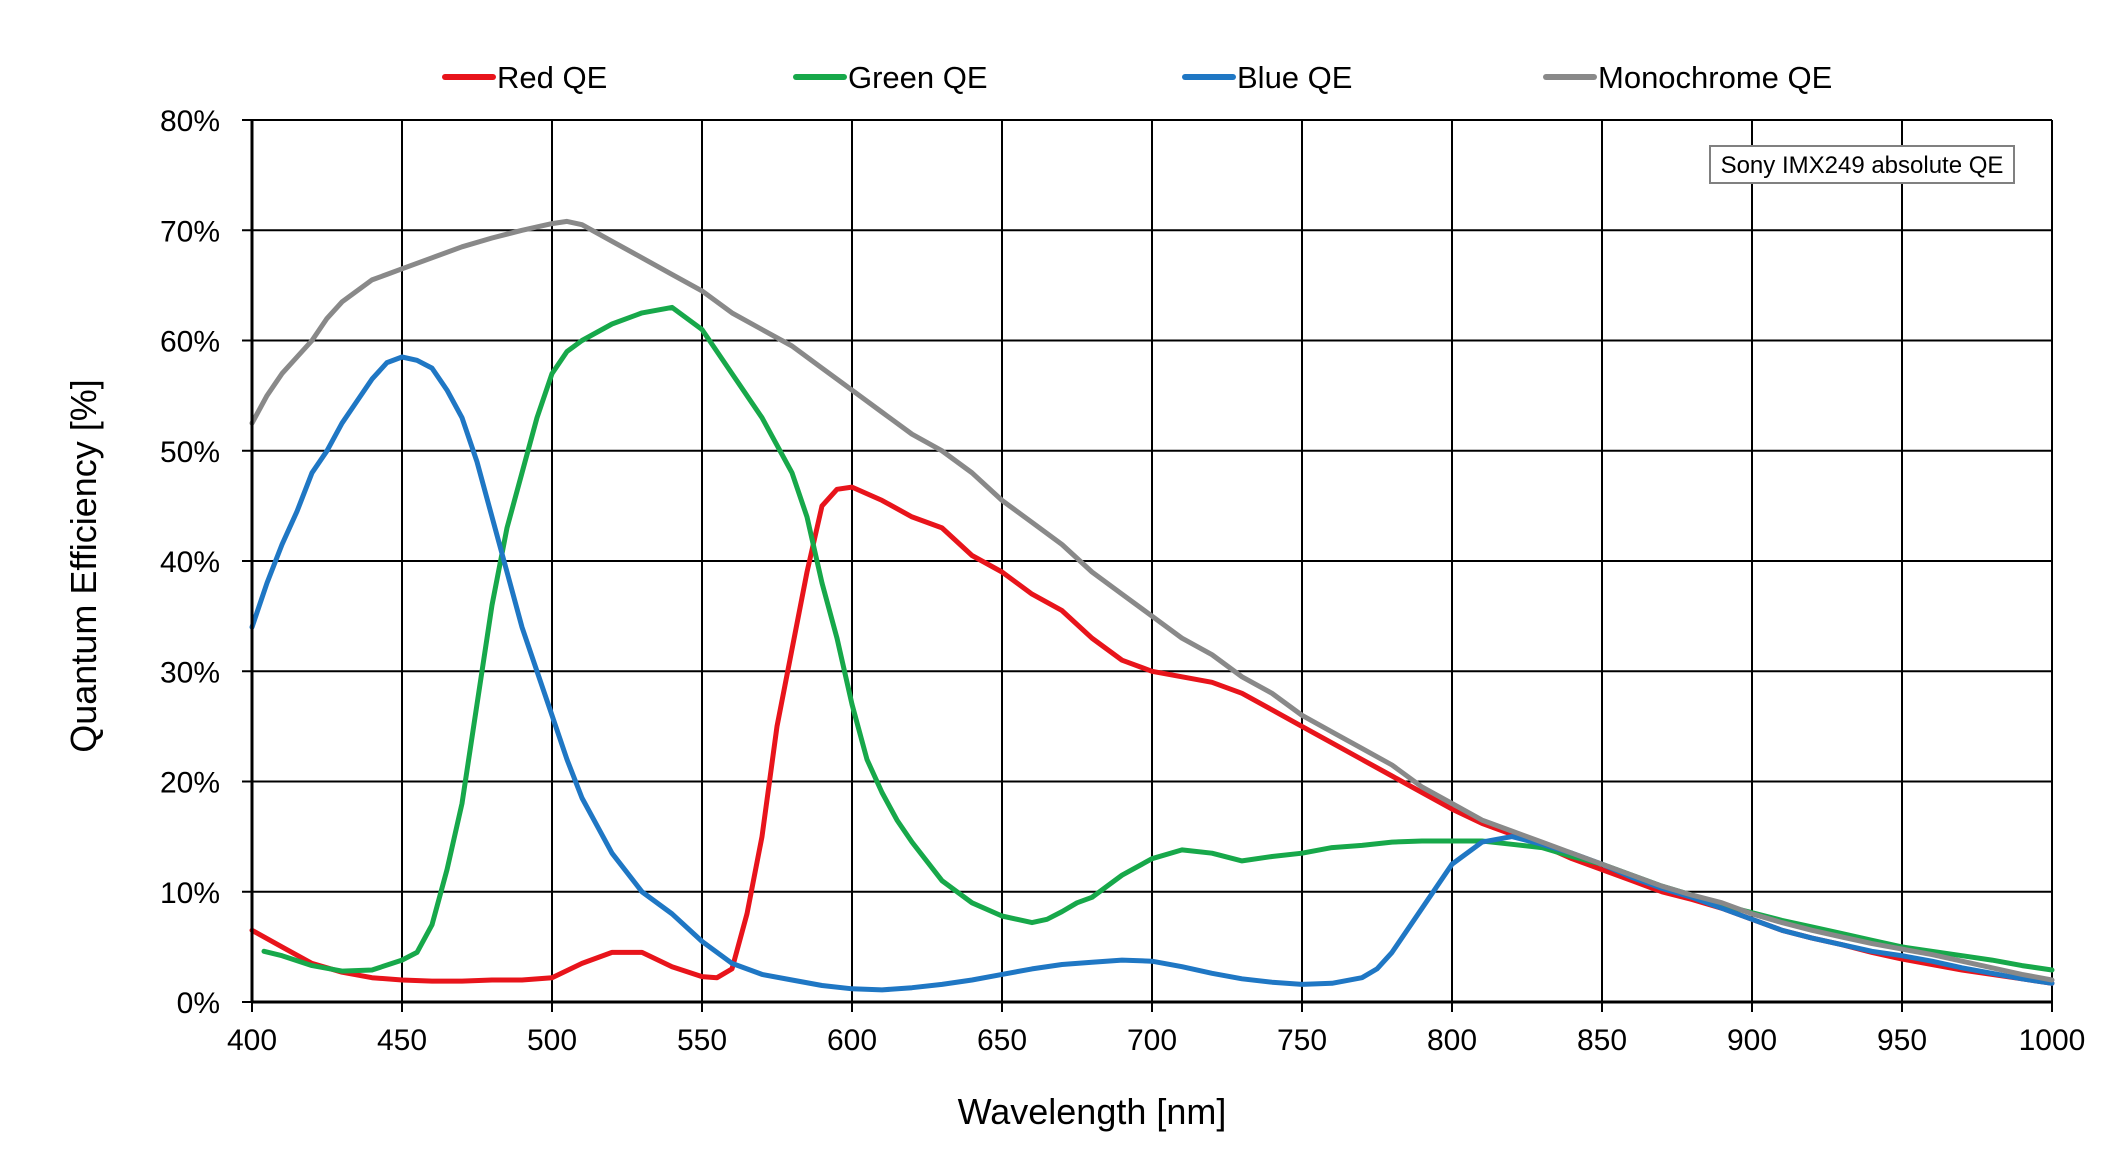 This screenshot has width=2107, height=1165. I want to click on legend-label-red-qe: Red QE, so click(552, 77).